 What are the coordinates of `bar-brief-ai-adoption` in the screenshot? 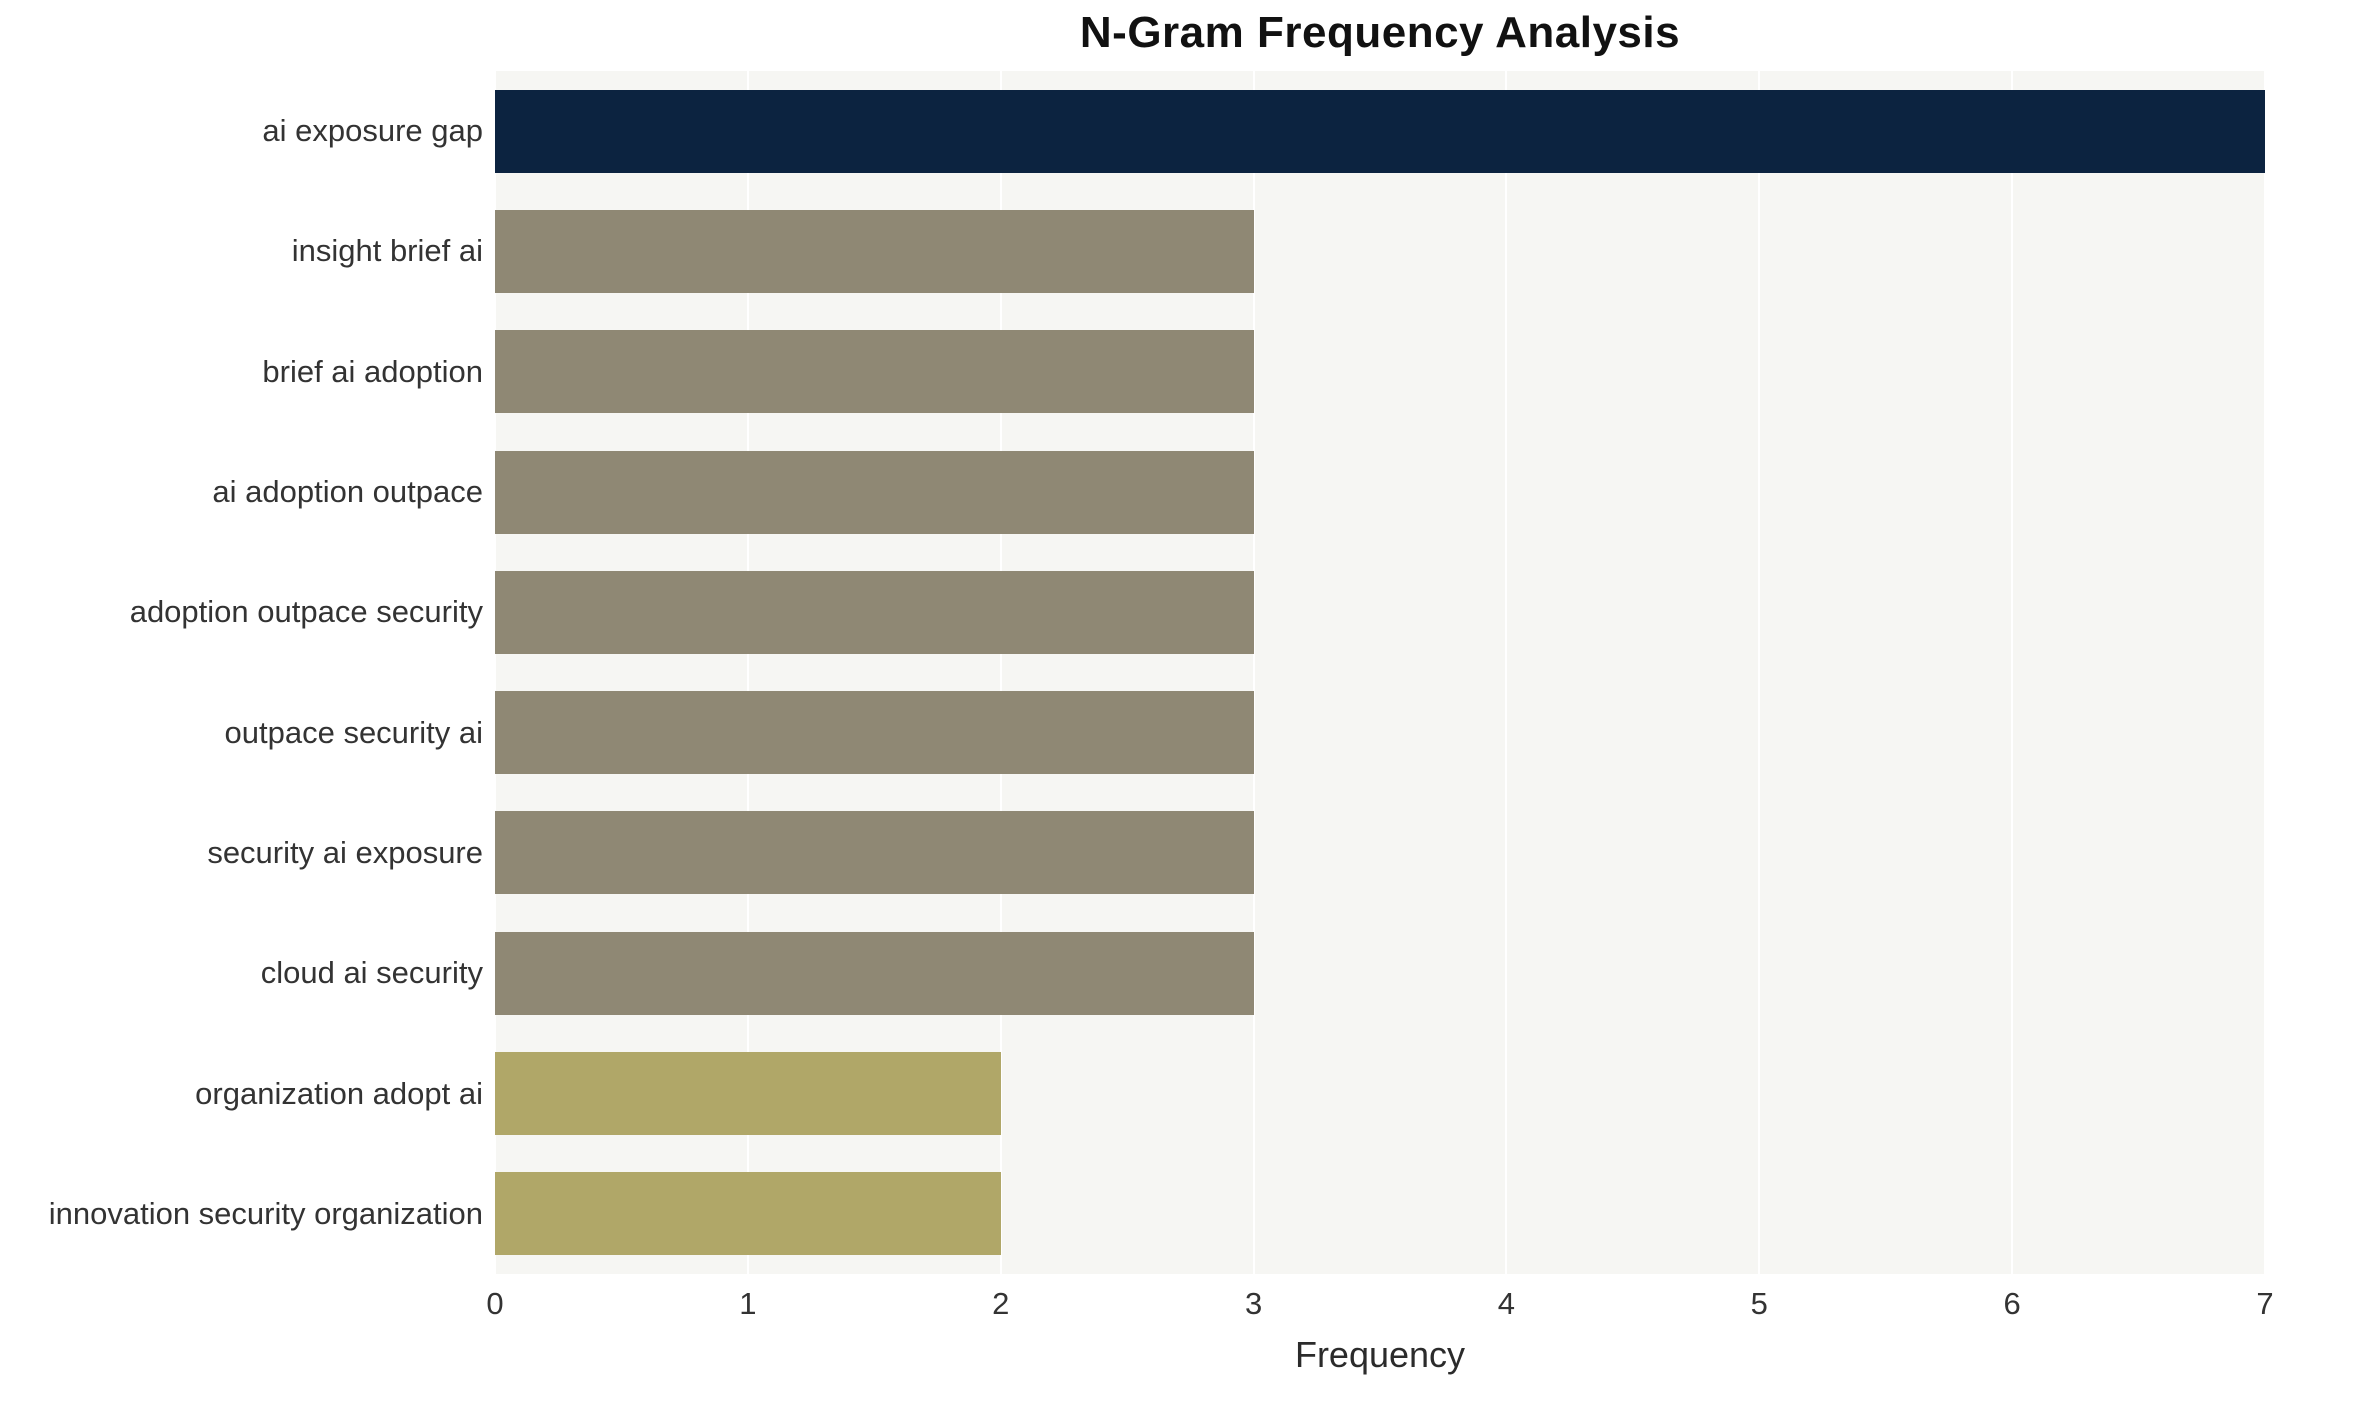 It's located at (874, 372).